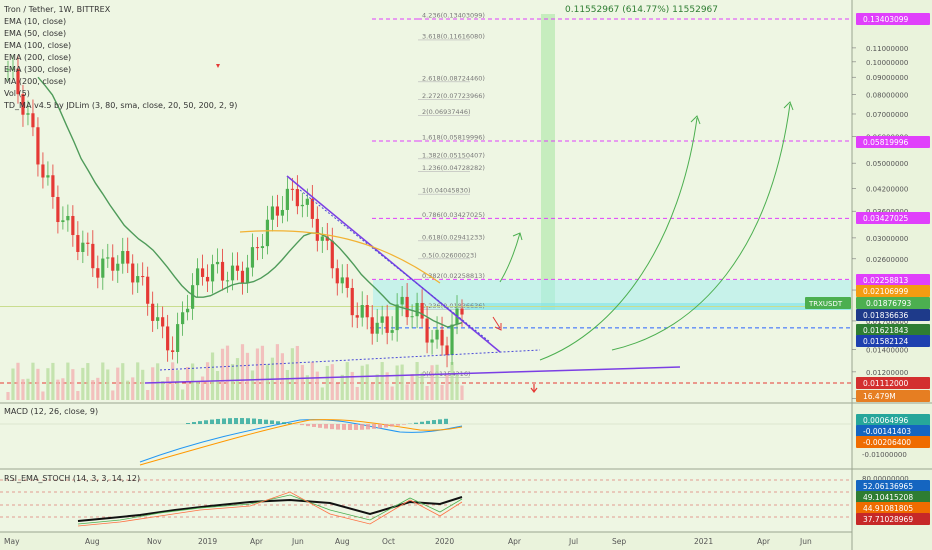  Describe the element at coordinates (350, 360) in the screenshot. I see `inner-support` at that location.